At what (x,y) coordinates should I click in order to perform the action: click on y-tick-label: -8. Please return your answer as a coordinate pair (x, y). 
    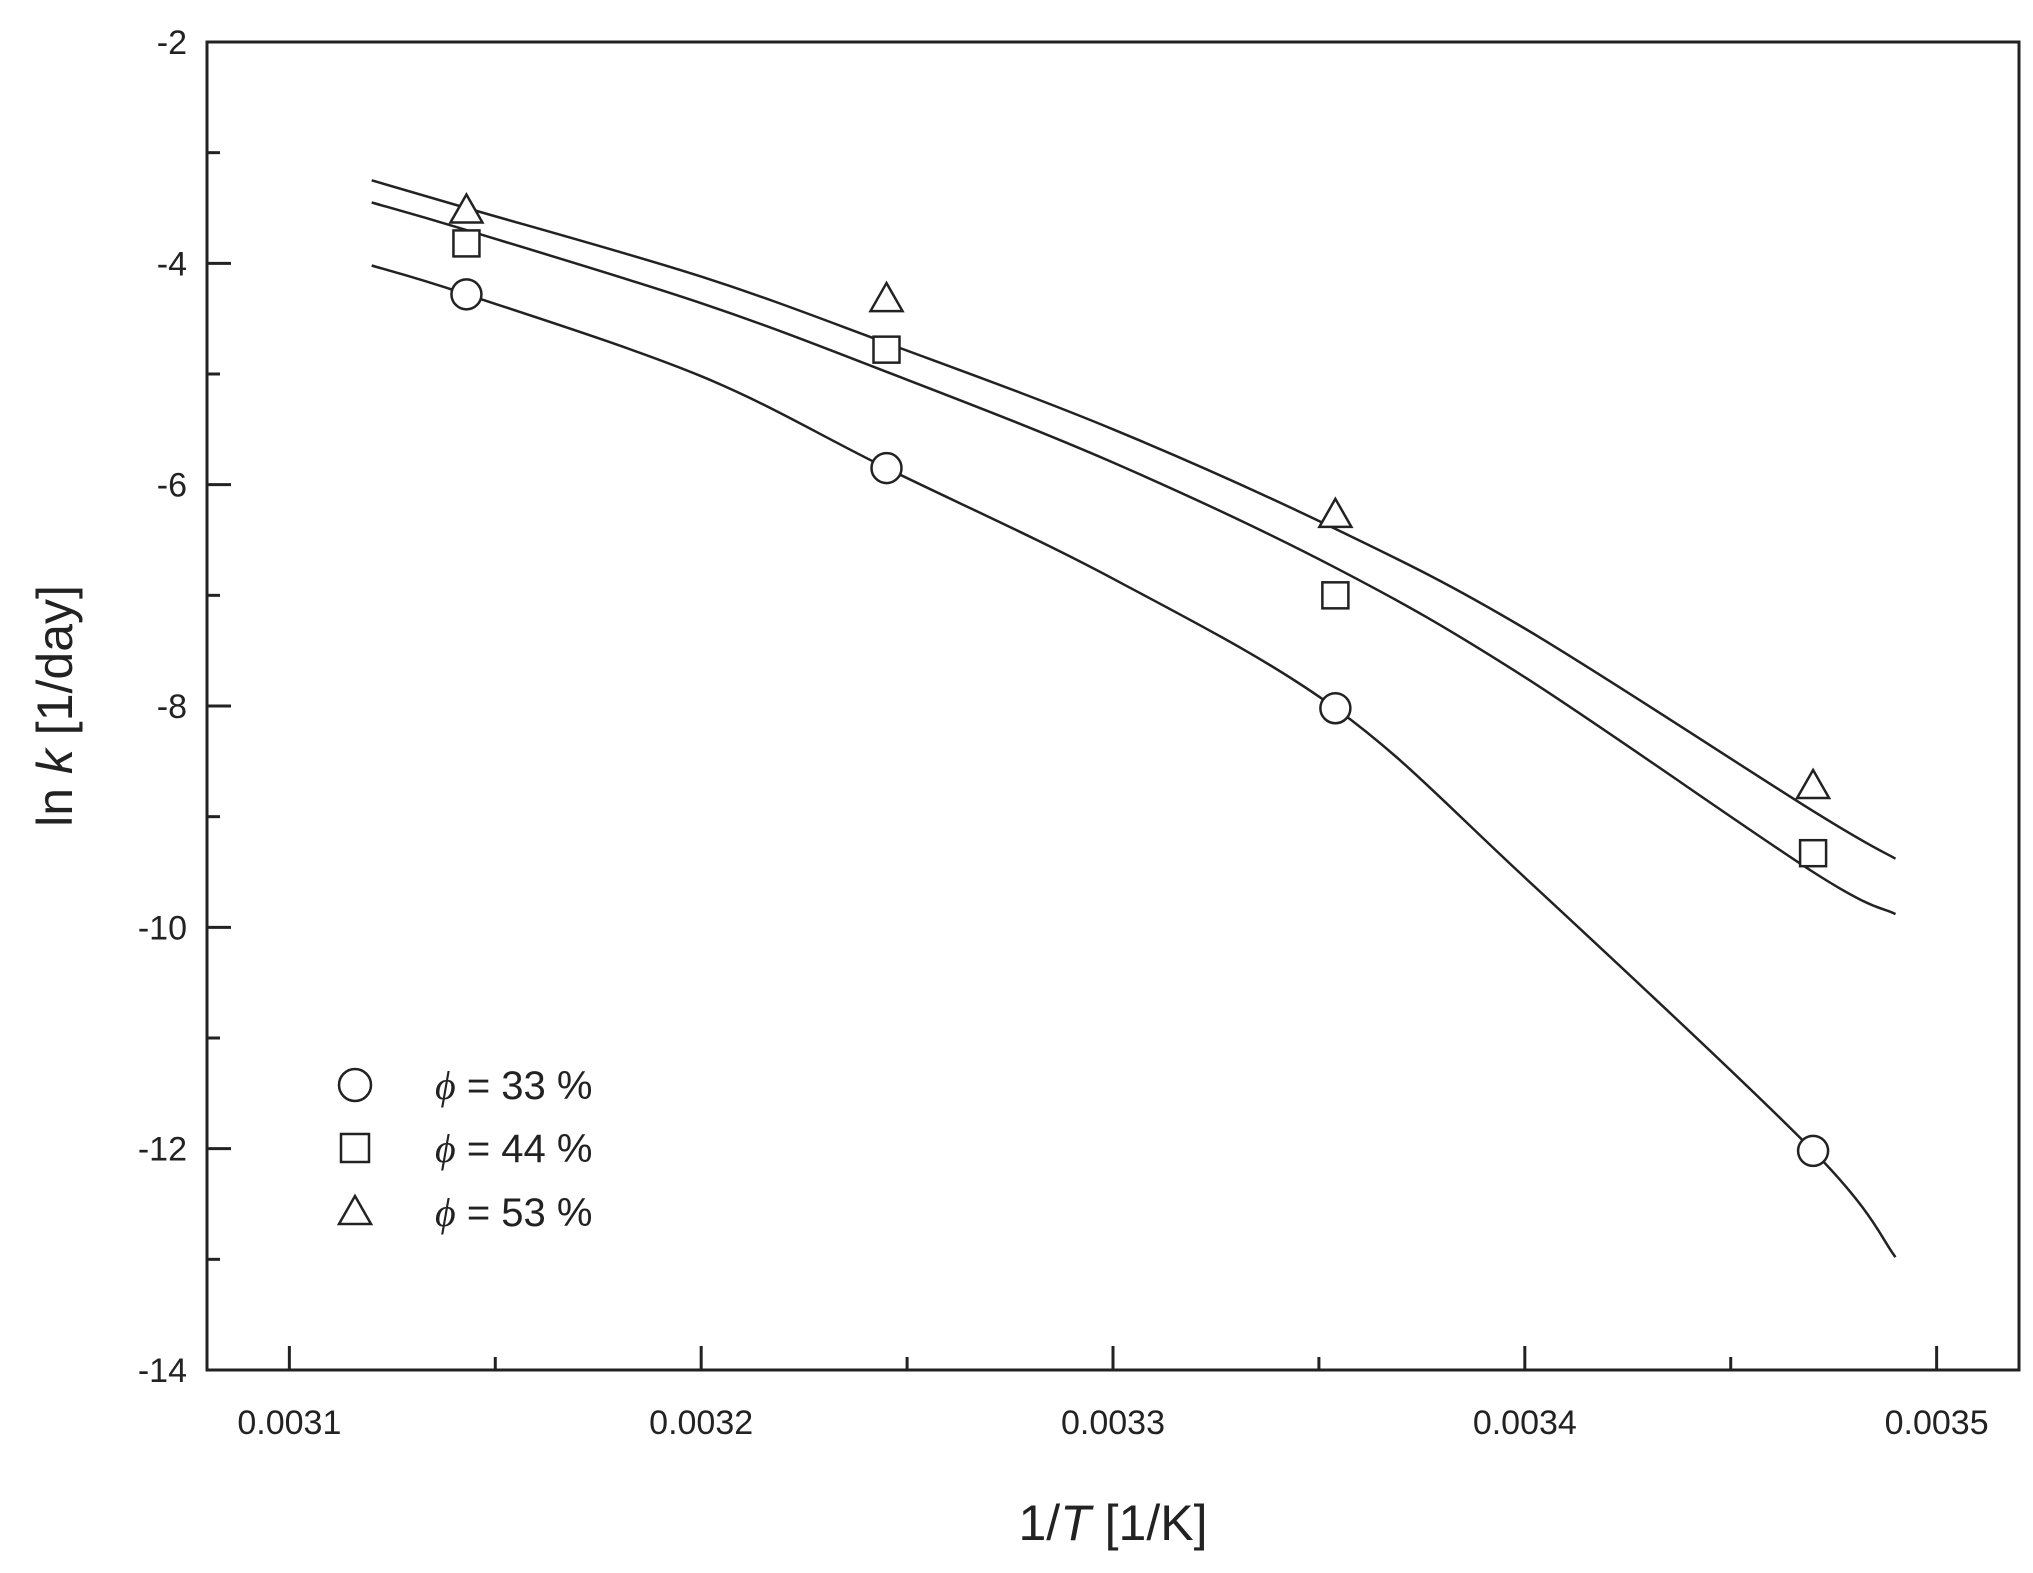
    Looking at the image, I should click on (172, 707).